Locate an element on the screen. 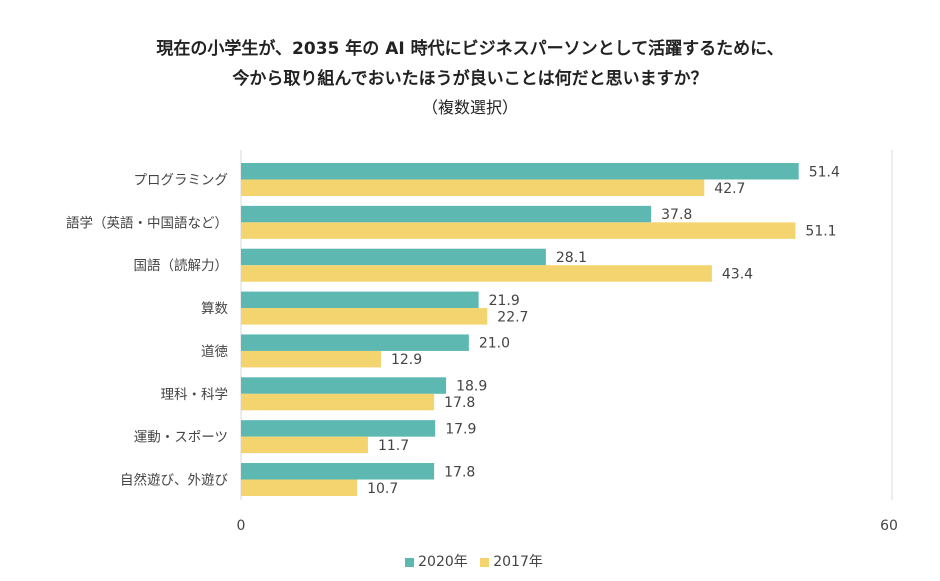  category-label: 語学（英語・中国語など） is located at coordinates (147, 222).